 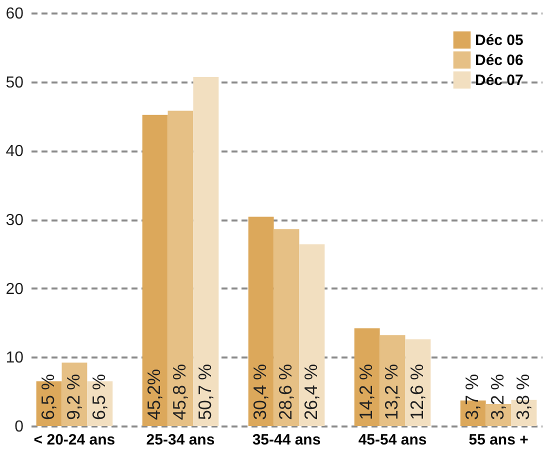 What do you see at coordinates (15, 151) in the screenshot?
I see `y-tick-label: 40` at bounding box center [15, 151].